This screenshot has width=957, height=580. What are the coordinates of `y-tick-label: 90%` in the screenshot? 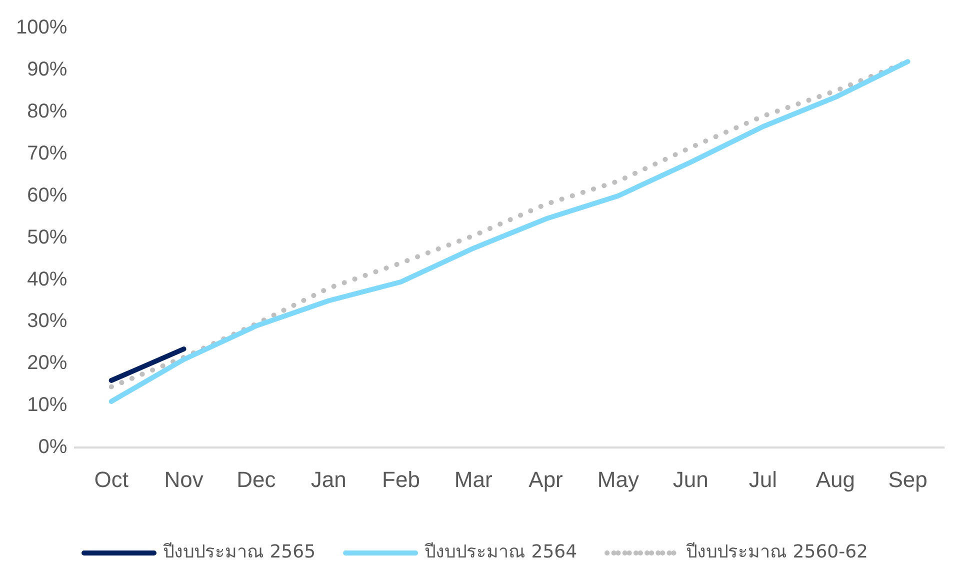 It's located at (47, 69).